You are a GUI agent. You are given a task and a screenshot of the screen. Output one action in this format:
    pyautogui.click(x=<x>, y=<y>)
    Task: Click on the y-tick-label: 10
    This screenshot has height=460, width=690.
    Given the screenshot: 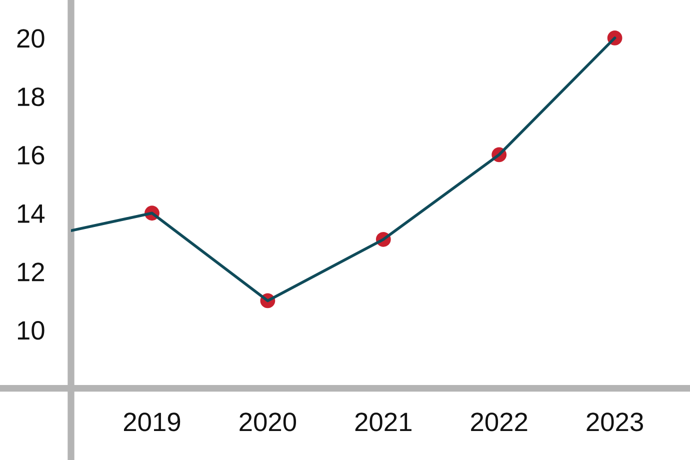 What is the action you would take?
    pyautogui.click(x=31, y=330)
    